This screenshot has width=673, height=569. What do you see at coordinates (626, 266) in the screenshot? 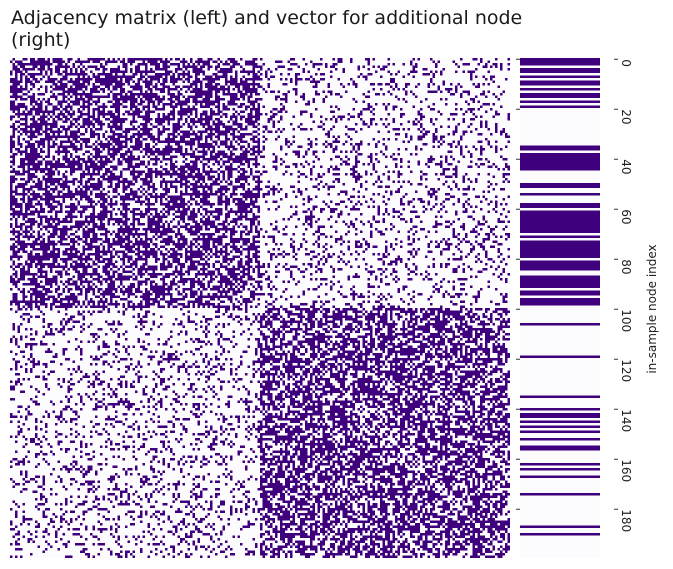
I see `ytick-label-80: 80` at bounding box center [626, 266].